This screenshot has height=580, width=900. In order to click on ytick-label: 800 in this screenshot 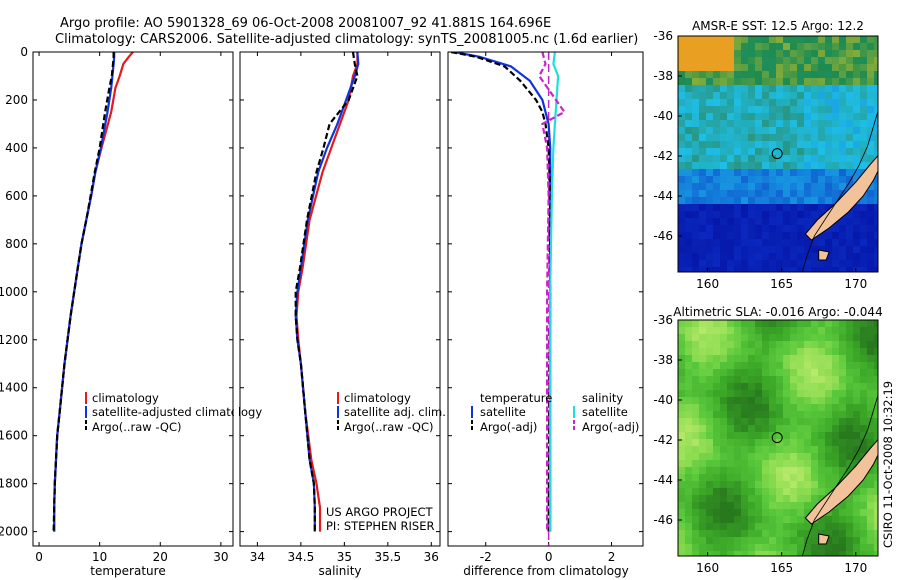, I will do `click(16, 244)`.